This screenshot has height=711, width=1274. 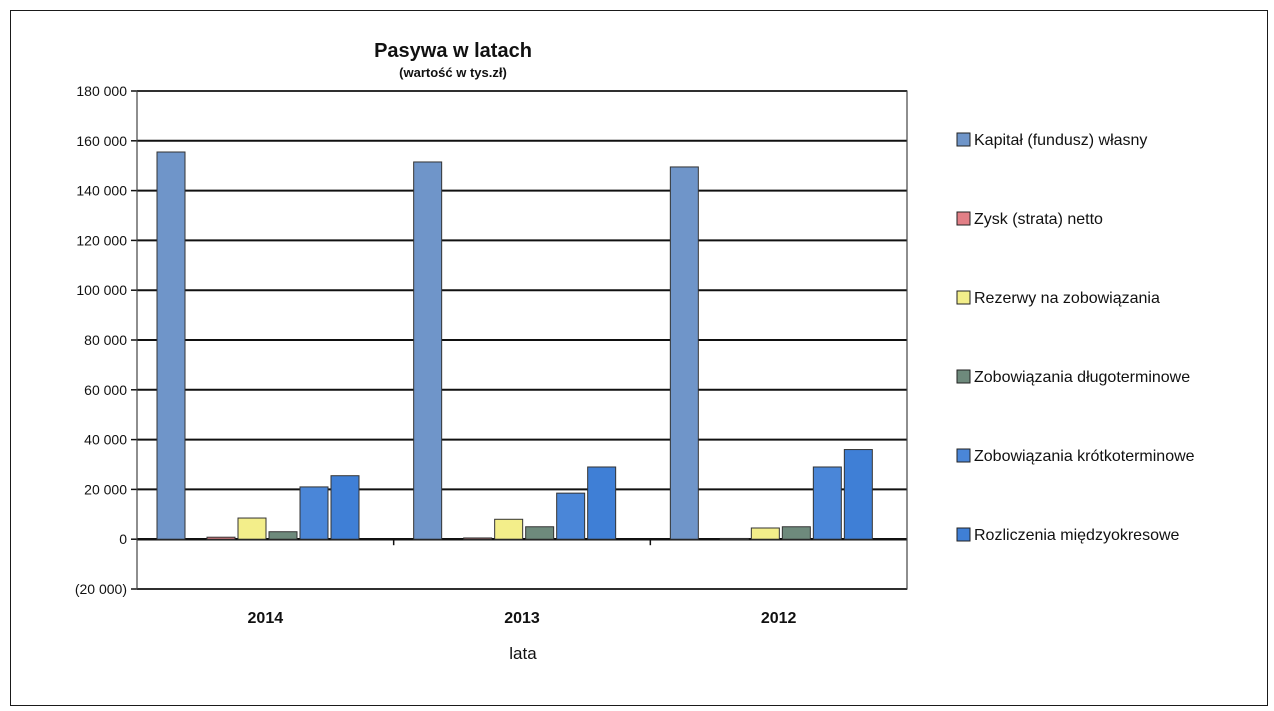 I want to click on legend-label: Rezerwy na zobowiązania, so click(x=1067, y=298).